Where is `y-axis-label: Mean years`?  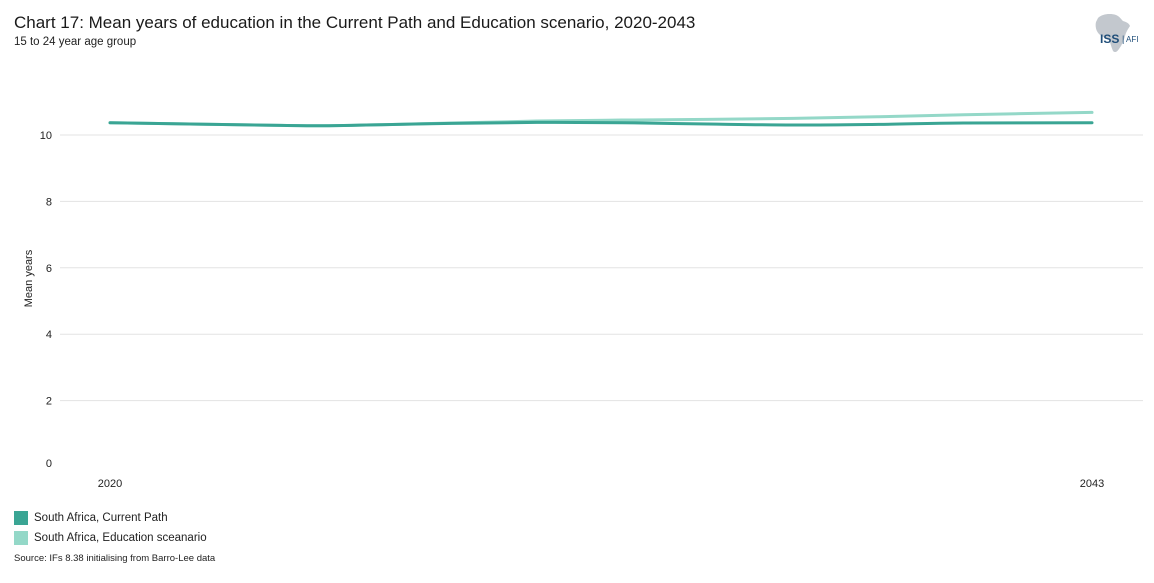 y-axis-label: Mean years is located at coordinates (29, 278).